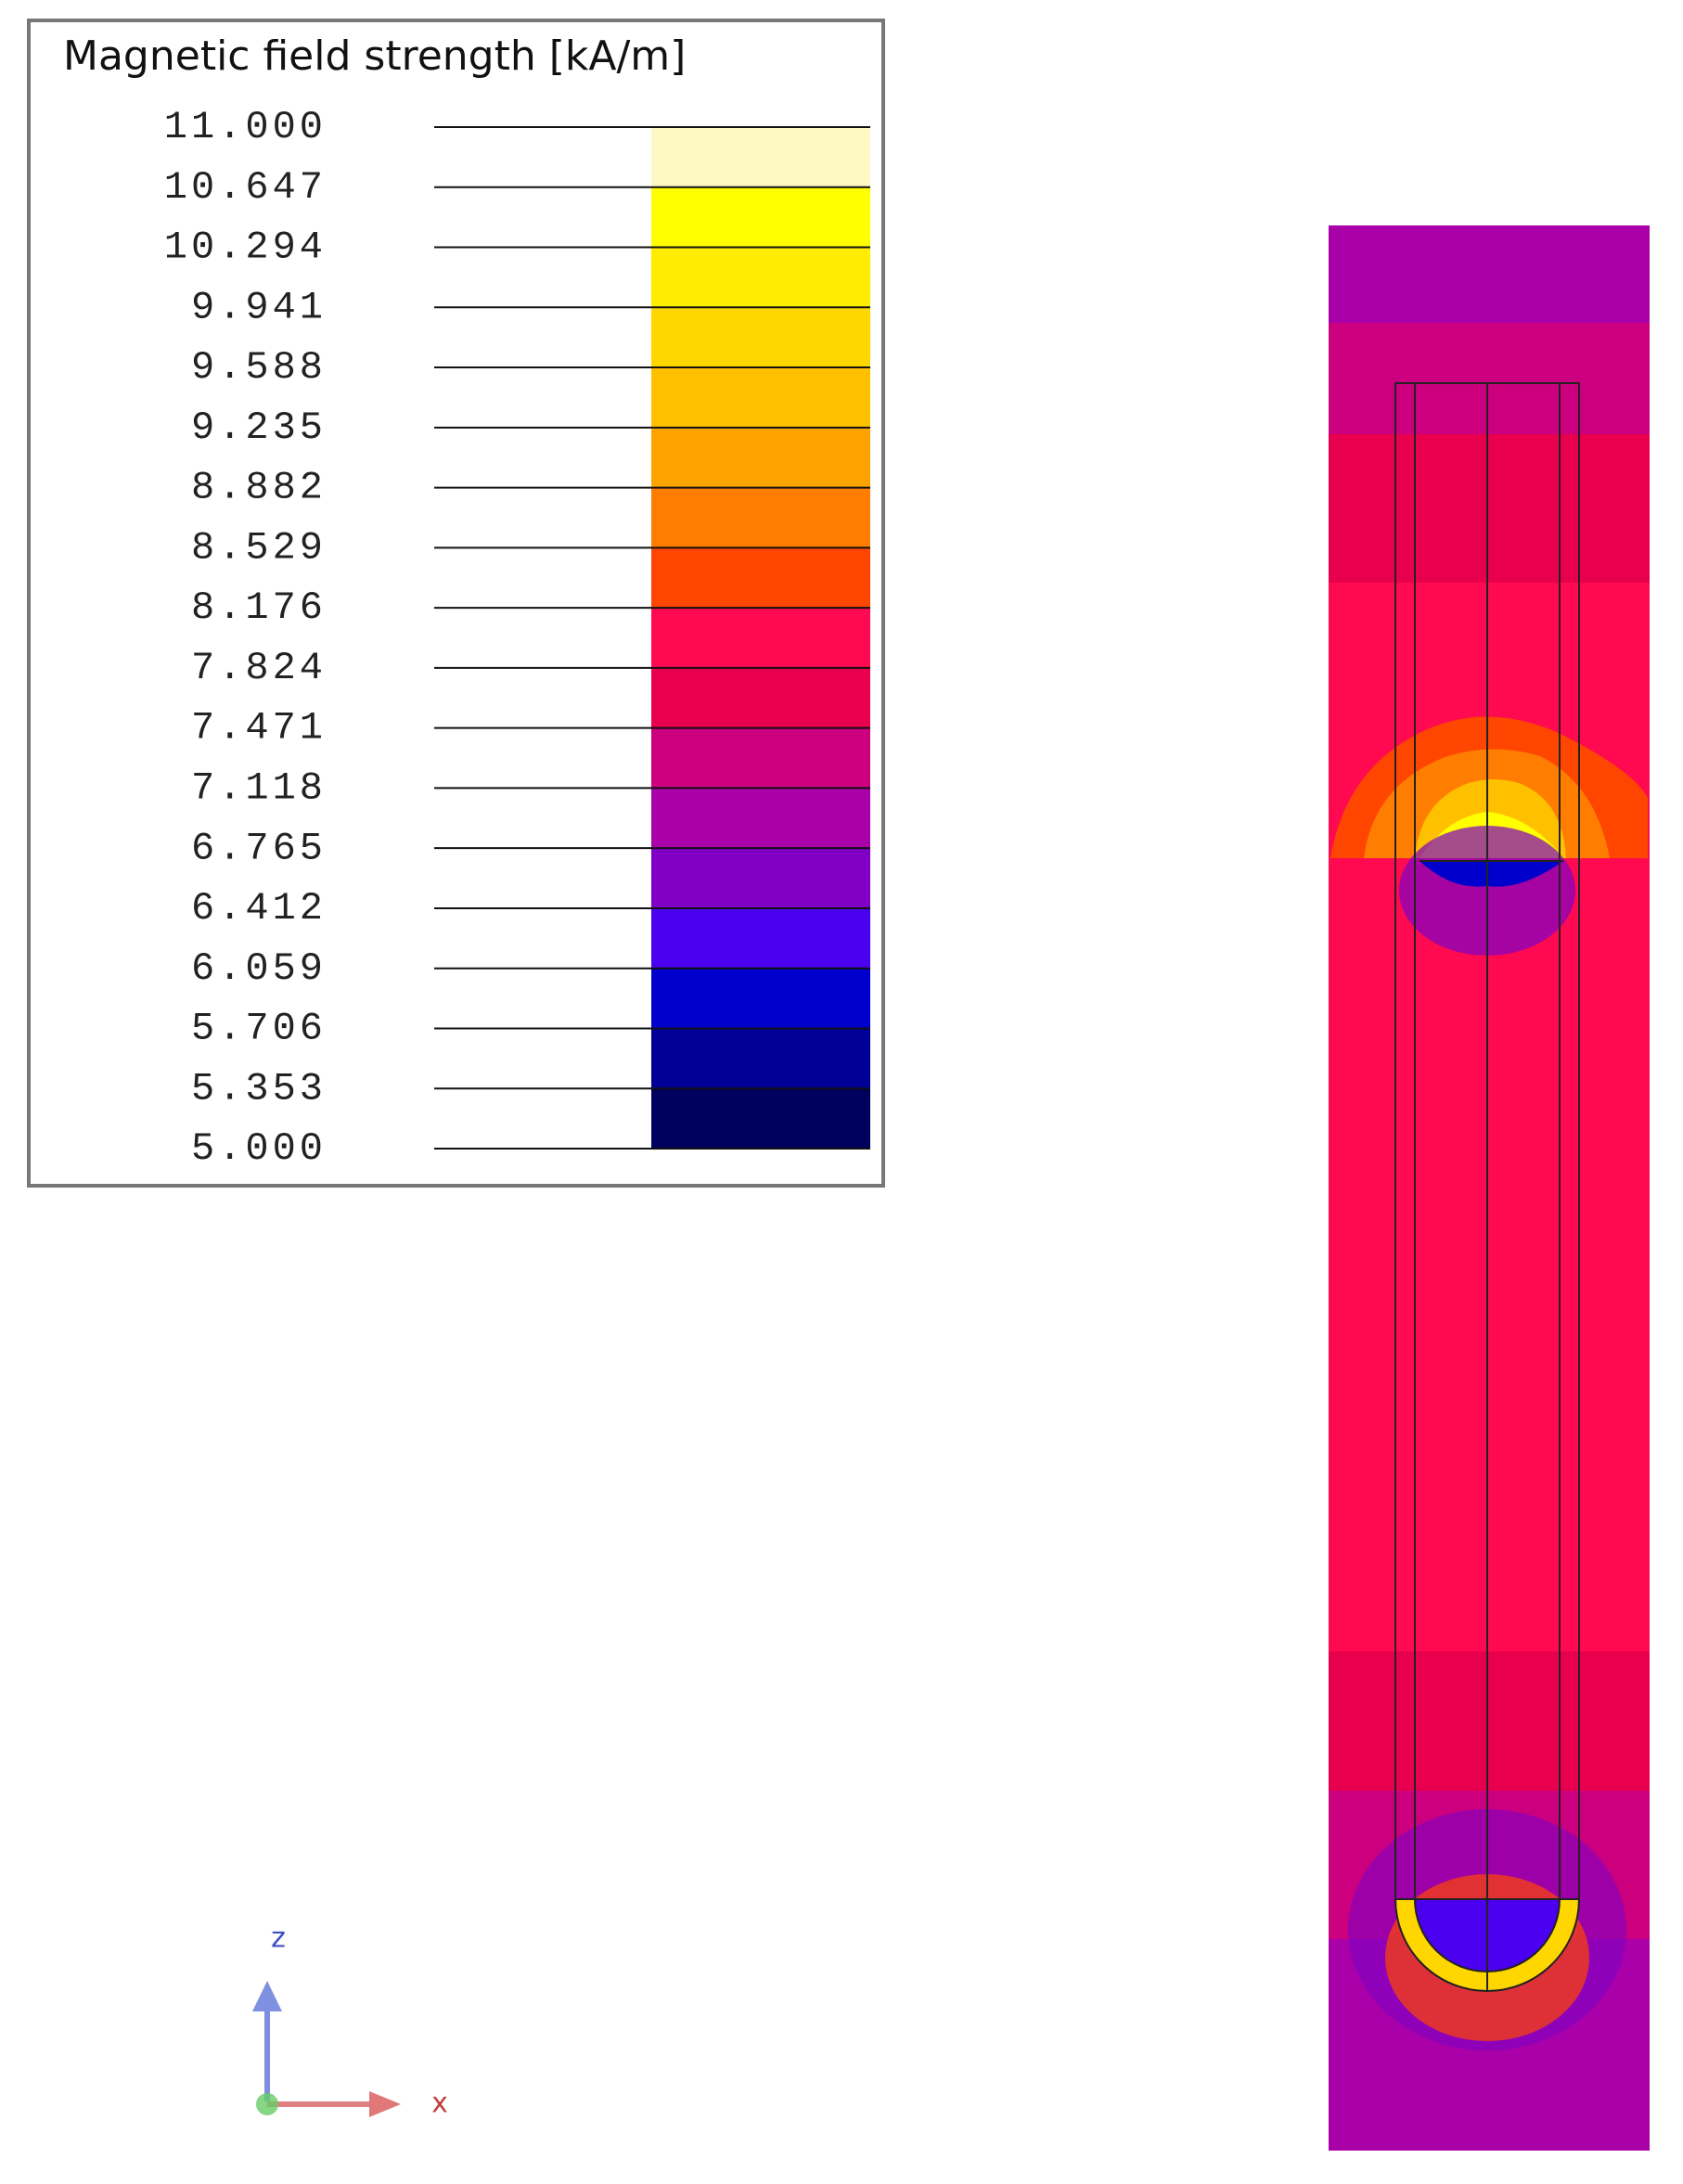  Describe the element at coordinates (259, 728) in the screenshot. I see `legend-label: 7.471` at that location.